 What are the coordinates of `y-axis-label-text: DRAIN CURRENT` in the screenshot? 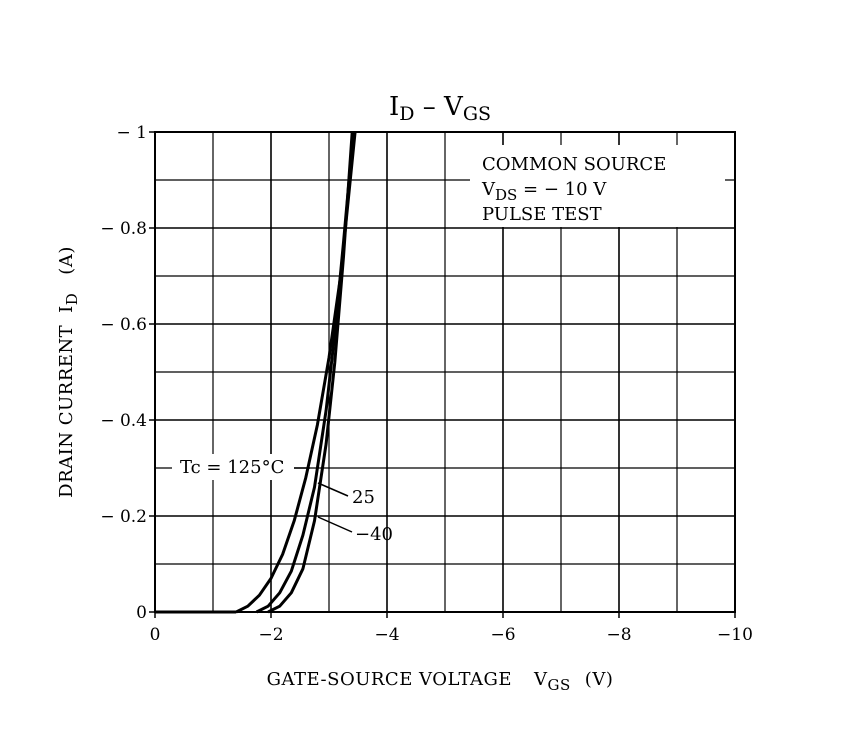 It's located at (66, 411).